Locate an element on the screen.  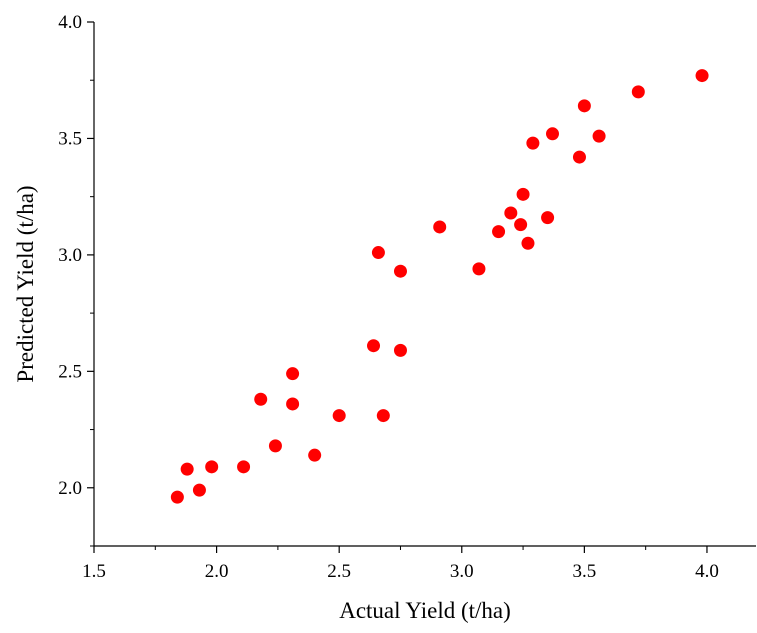
x-tick-label: 4.0 is located at coordinates (707, 571).